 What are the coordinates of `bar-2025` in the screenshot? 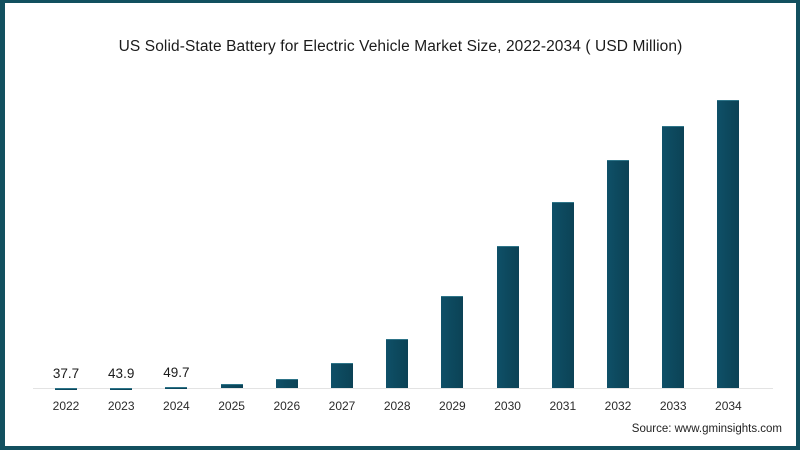 It's located at (231, 386).